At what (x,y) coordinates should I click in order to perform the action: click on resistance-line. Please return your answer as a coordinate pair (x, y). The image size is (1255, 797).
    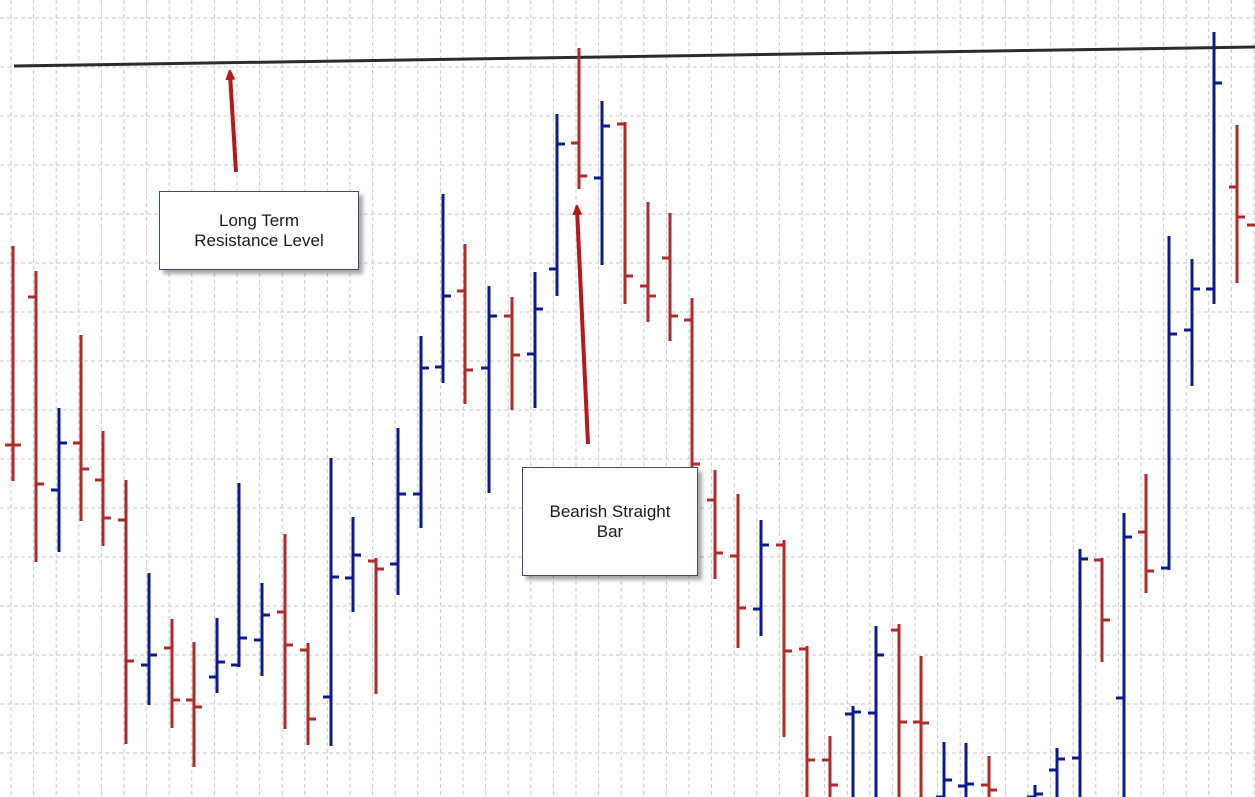
    Looking at the image, I should click on (634, 56).